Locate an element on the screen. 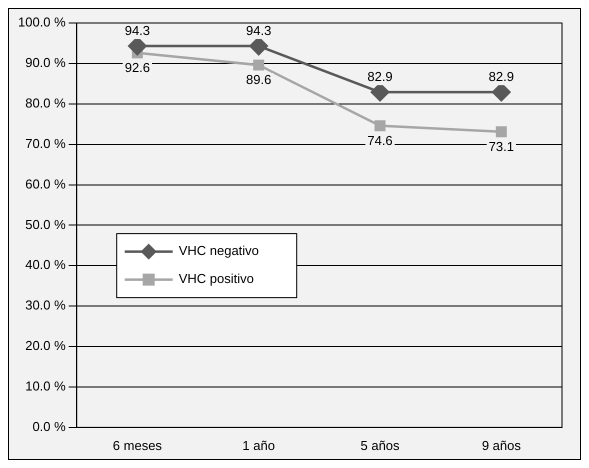 This screenshot has height=468, width=589. legend-label: VHC positivo is located at coordinates (216, 278).